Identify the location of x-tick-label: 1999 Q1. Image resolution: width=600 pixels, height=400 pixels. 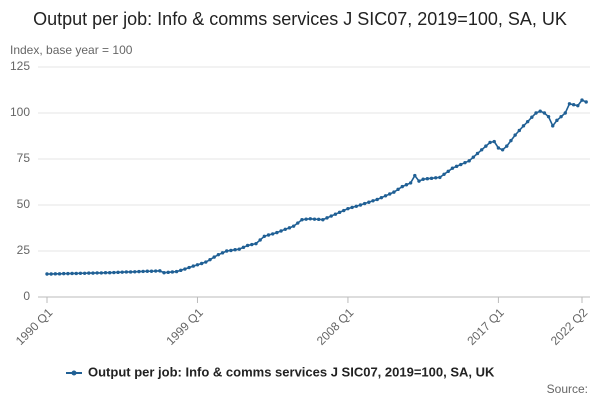
(184, 326).